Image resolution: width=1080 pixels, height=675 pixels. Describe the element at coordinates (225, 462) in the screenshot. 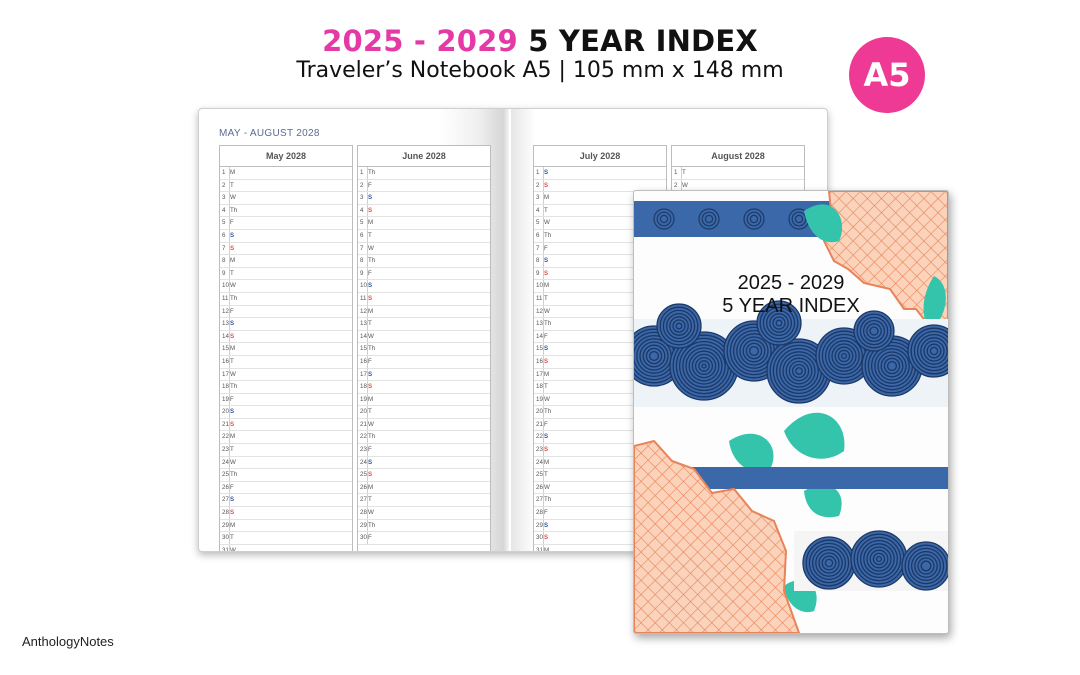

I see `day-number: 24` at that location.